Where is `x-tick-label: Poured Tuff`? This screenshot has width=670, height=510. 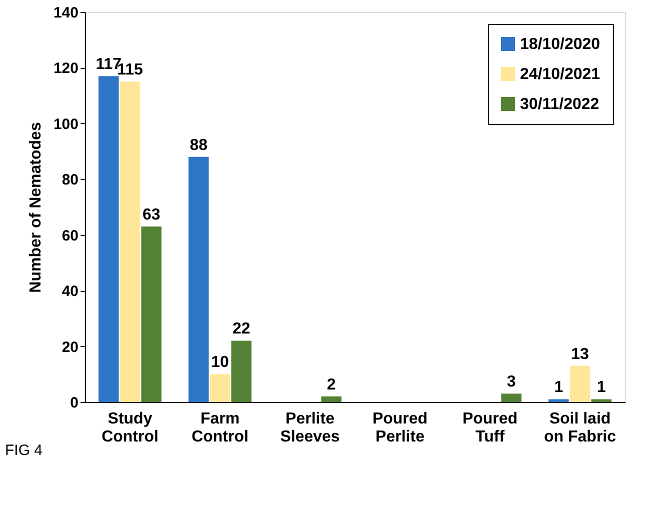
x-tick-label: Poured Tuff is located at coordinates (490, 428).